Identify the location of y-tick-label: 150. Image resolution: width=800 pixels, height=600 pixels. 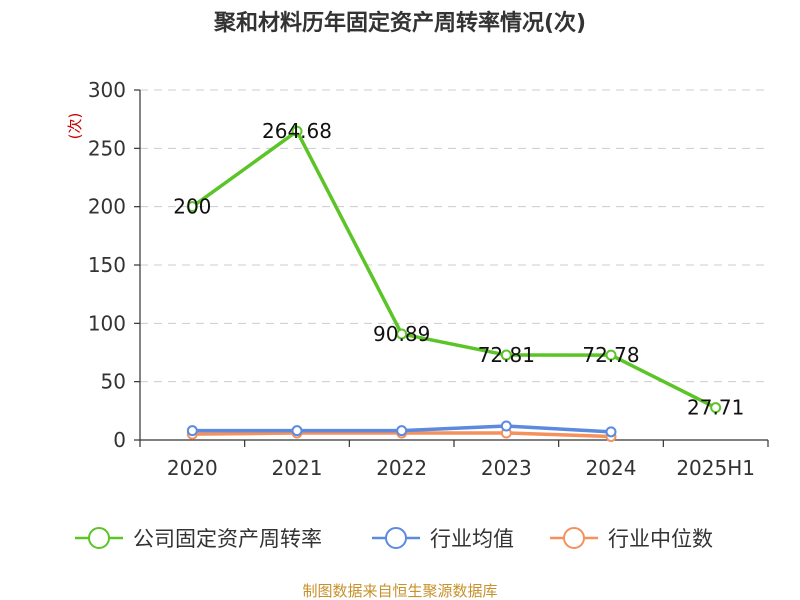
(107, 265).